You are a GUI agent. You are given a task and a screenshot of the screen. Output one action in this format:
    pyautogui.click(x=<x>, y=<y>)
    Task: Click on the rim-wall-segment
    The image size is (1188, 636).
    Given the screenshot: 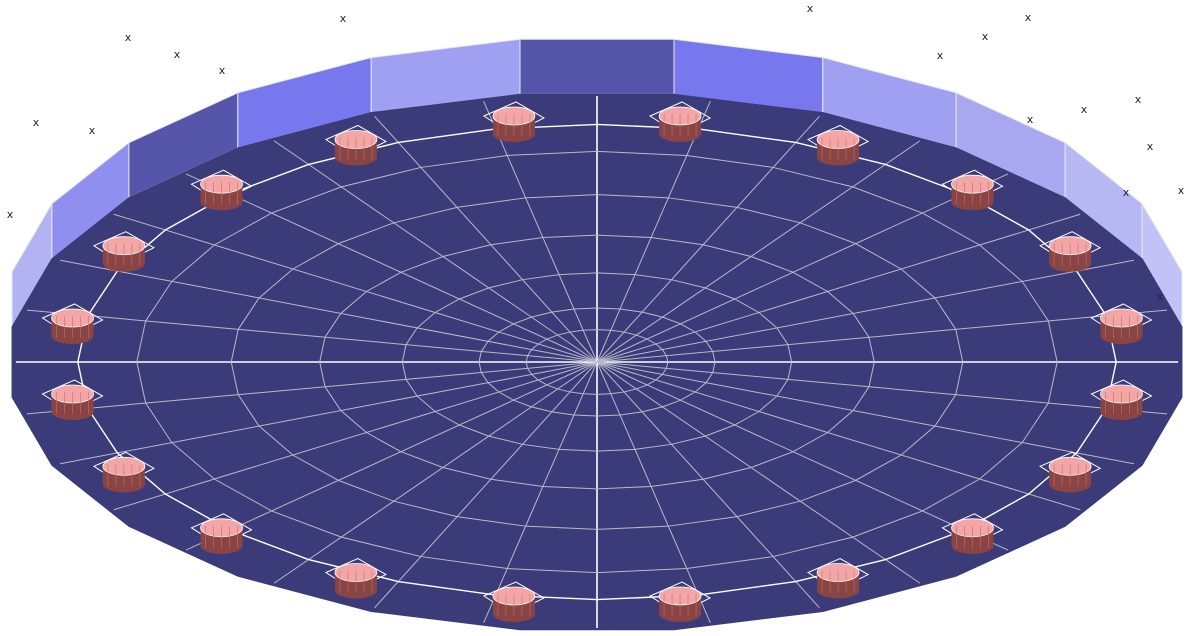 What is the action you would take?
    pyautogui.click(x=597, y=66)
    